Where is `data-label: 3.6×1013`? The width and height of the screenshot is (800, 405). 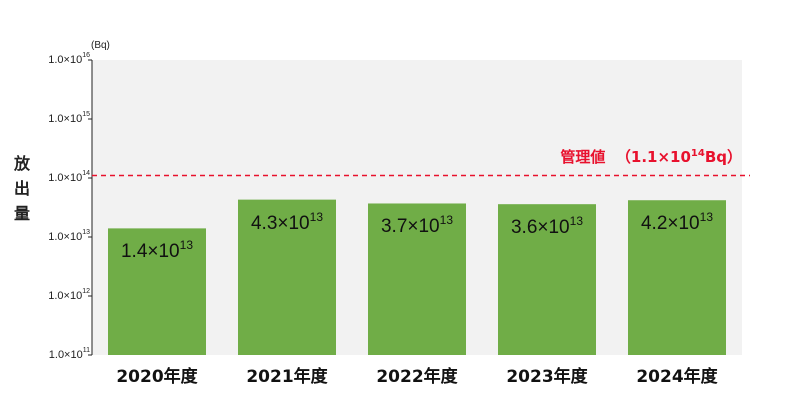 data-label: 3.6×1013 is located at coordinates (547, 226).